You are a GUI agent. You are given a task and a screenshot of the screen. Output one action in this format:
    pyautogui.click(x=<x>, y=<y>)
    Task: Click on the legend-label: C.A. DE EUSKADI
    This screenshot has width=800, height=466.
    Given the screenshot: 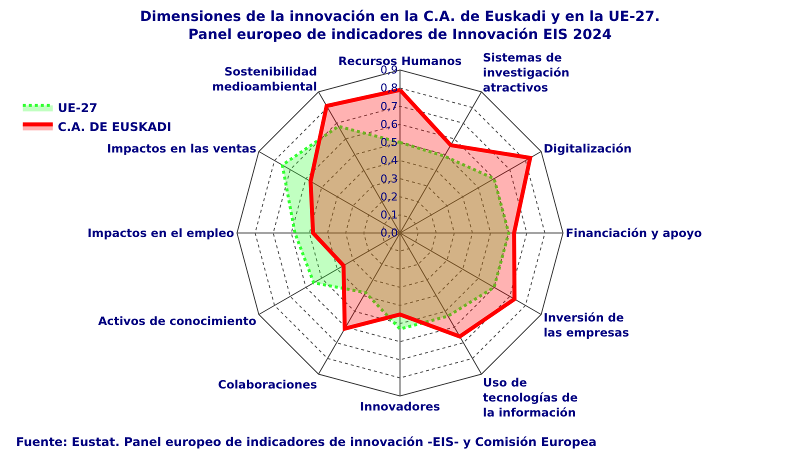 What is the action you would take?
    pyautogui.click(x=115, y=127)
    